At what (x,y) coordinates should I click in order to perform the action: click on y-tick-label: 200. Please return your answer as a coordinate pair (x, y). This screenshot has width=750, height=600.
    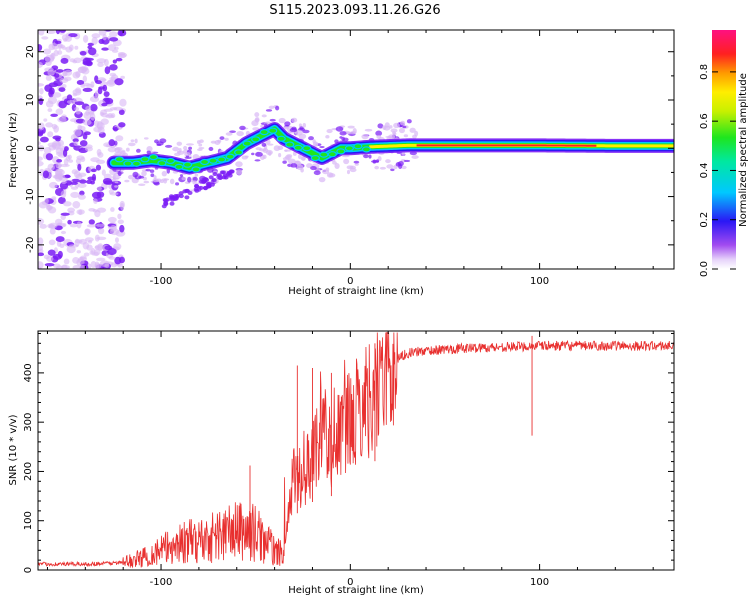
    Looking at the image, I should click on (28, 471).